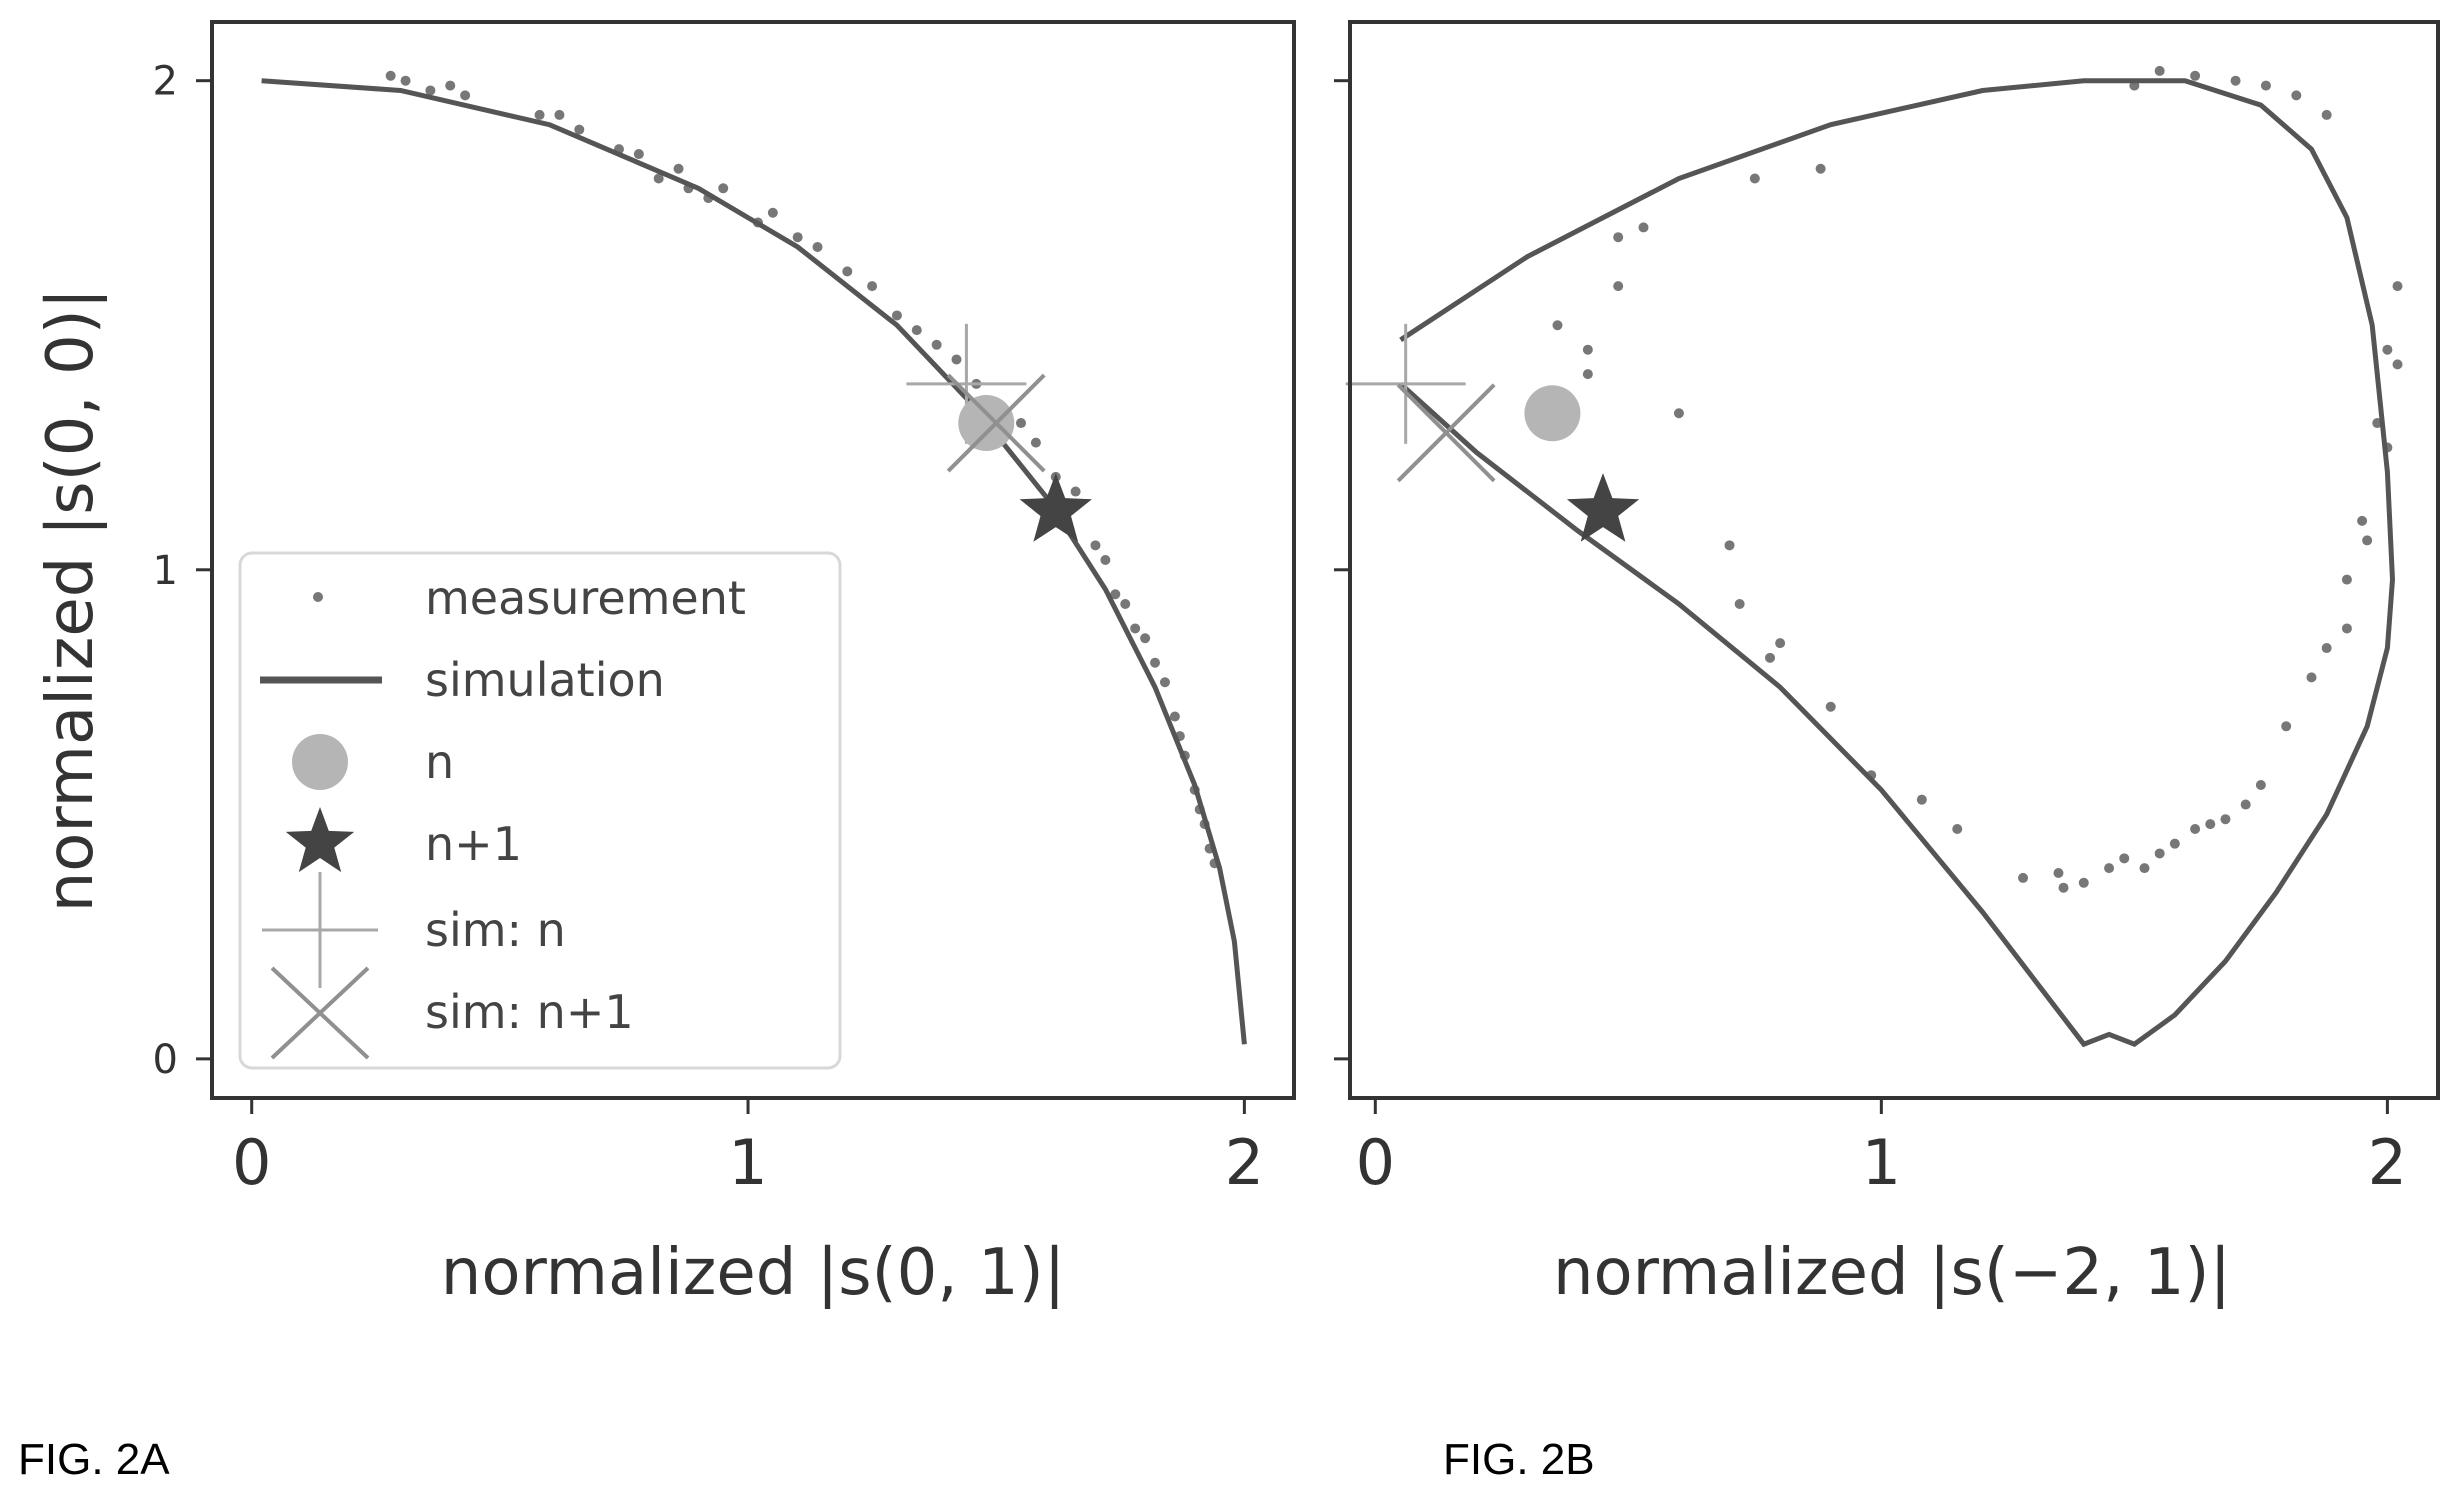  What do you see at coordinates (320, 762) in the screenshot?
I see `legend-n-circle` at bounding box center [320, 762].